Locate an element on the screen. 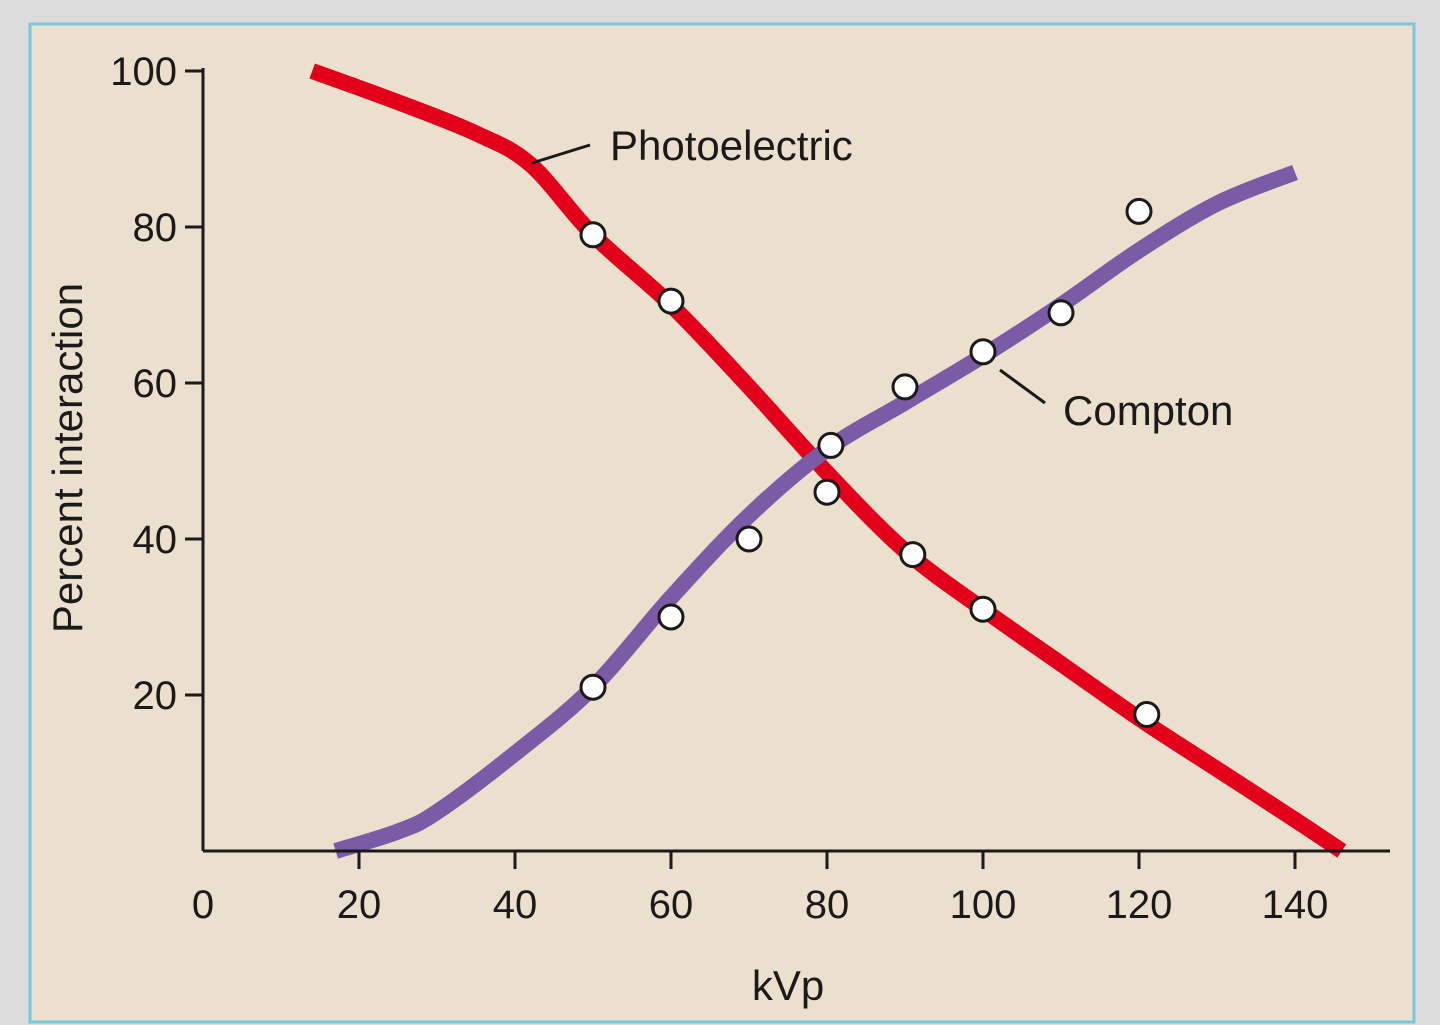 This screenshot has height=1025, width=1440. x-tick-label: 60 is located at coordinates (671, 905).